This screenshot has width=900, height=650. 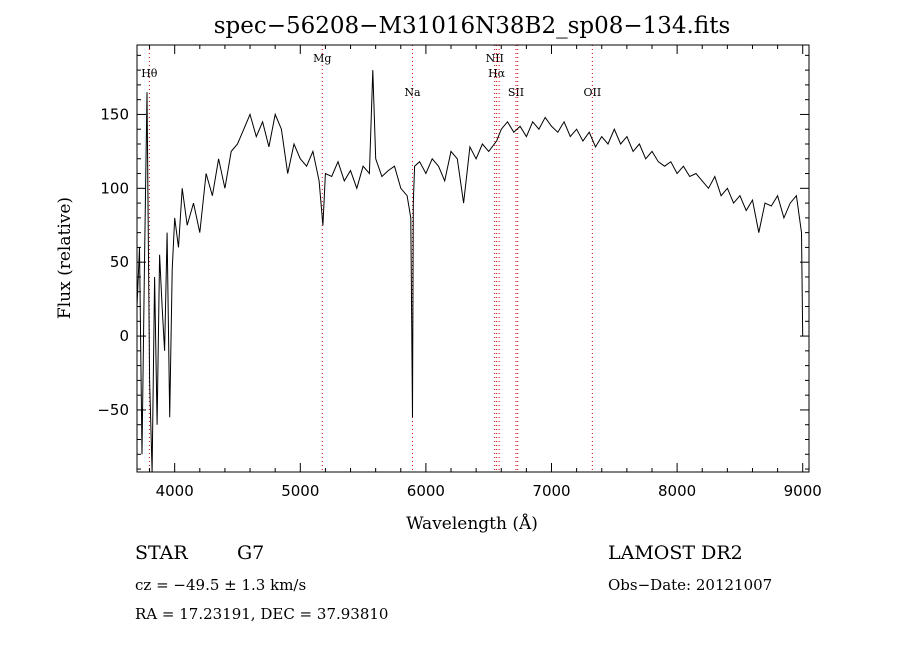 What do you see at coordinates (300, 491) in the screenshot?
I see `x-tick-label: 5000` at bounding box center [300, 491].